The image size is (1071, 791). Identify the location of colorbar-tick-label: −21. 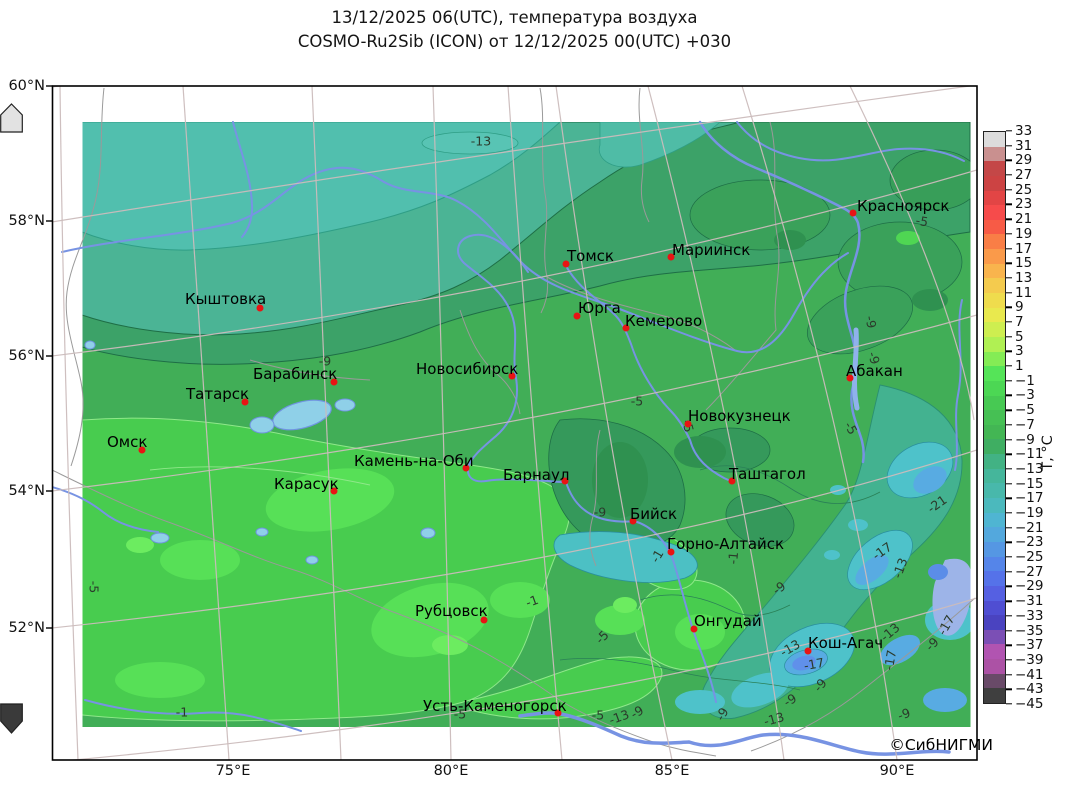
(1029, 527).